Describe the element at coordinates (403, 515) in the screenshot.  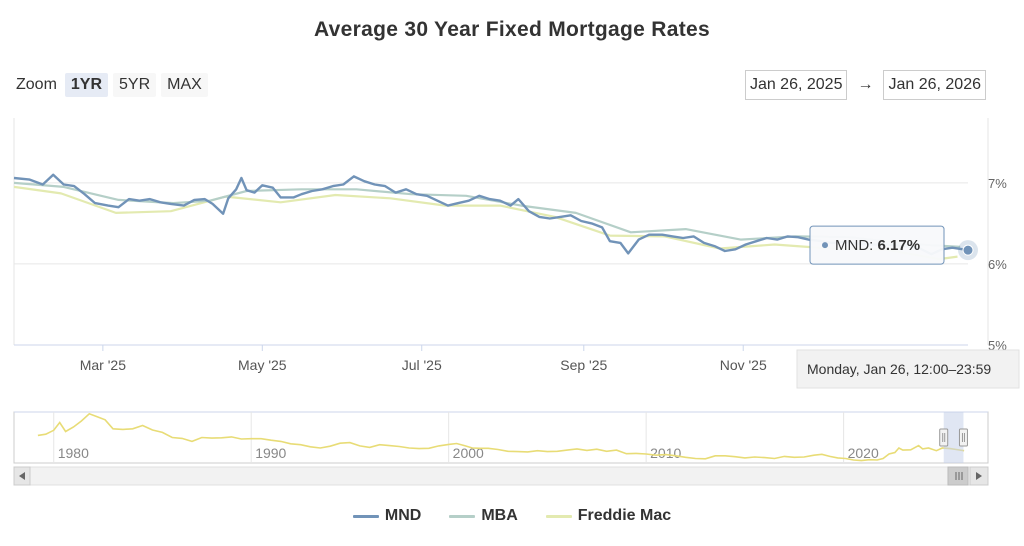
I see `legend-label: MND` at that location.